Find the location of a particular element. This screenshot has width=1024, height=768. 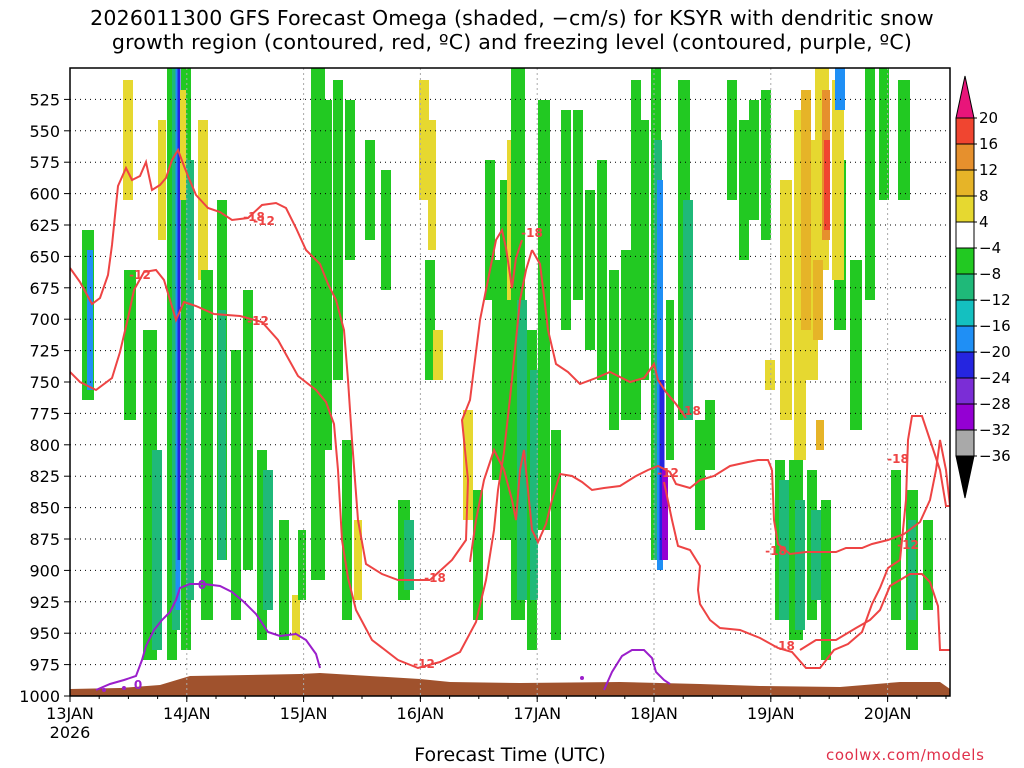

x-tick-label: 19JAN is located at coordinates (771, 713).